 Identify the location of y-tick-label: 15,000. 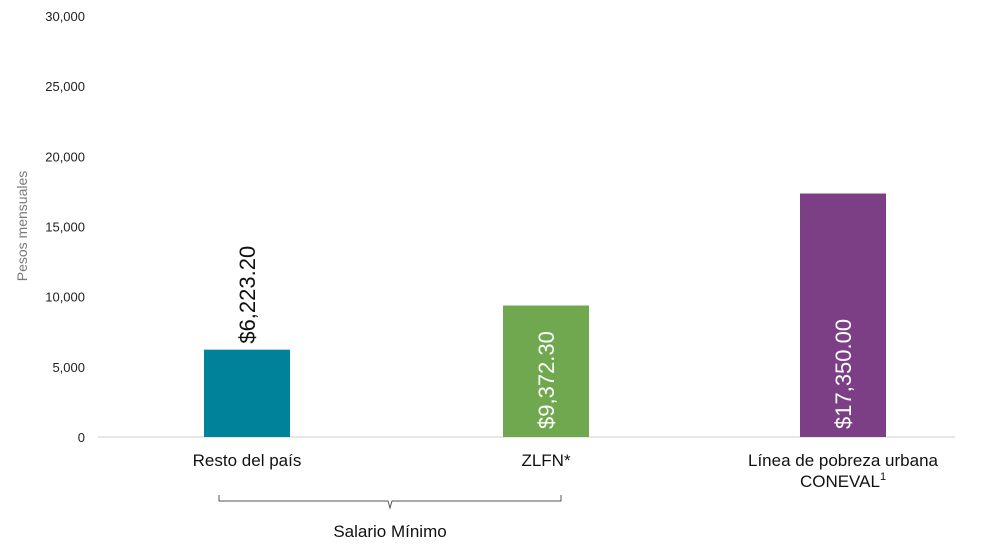
(65, 227).